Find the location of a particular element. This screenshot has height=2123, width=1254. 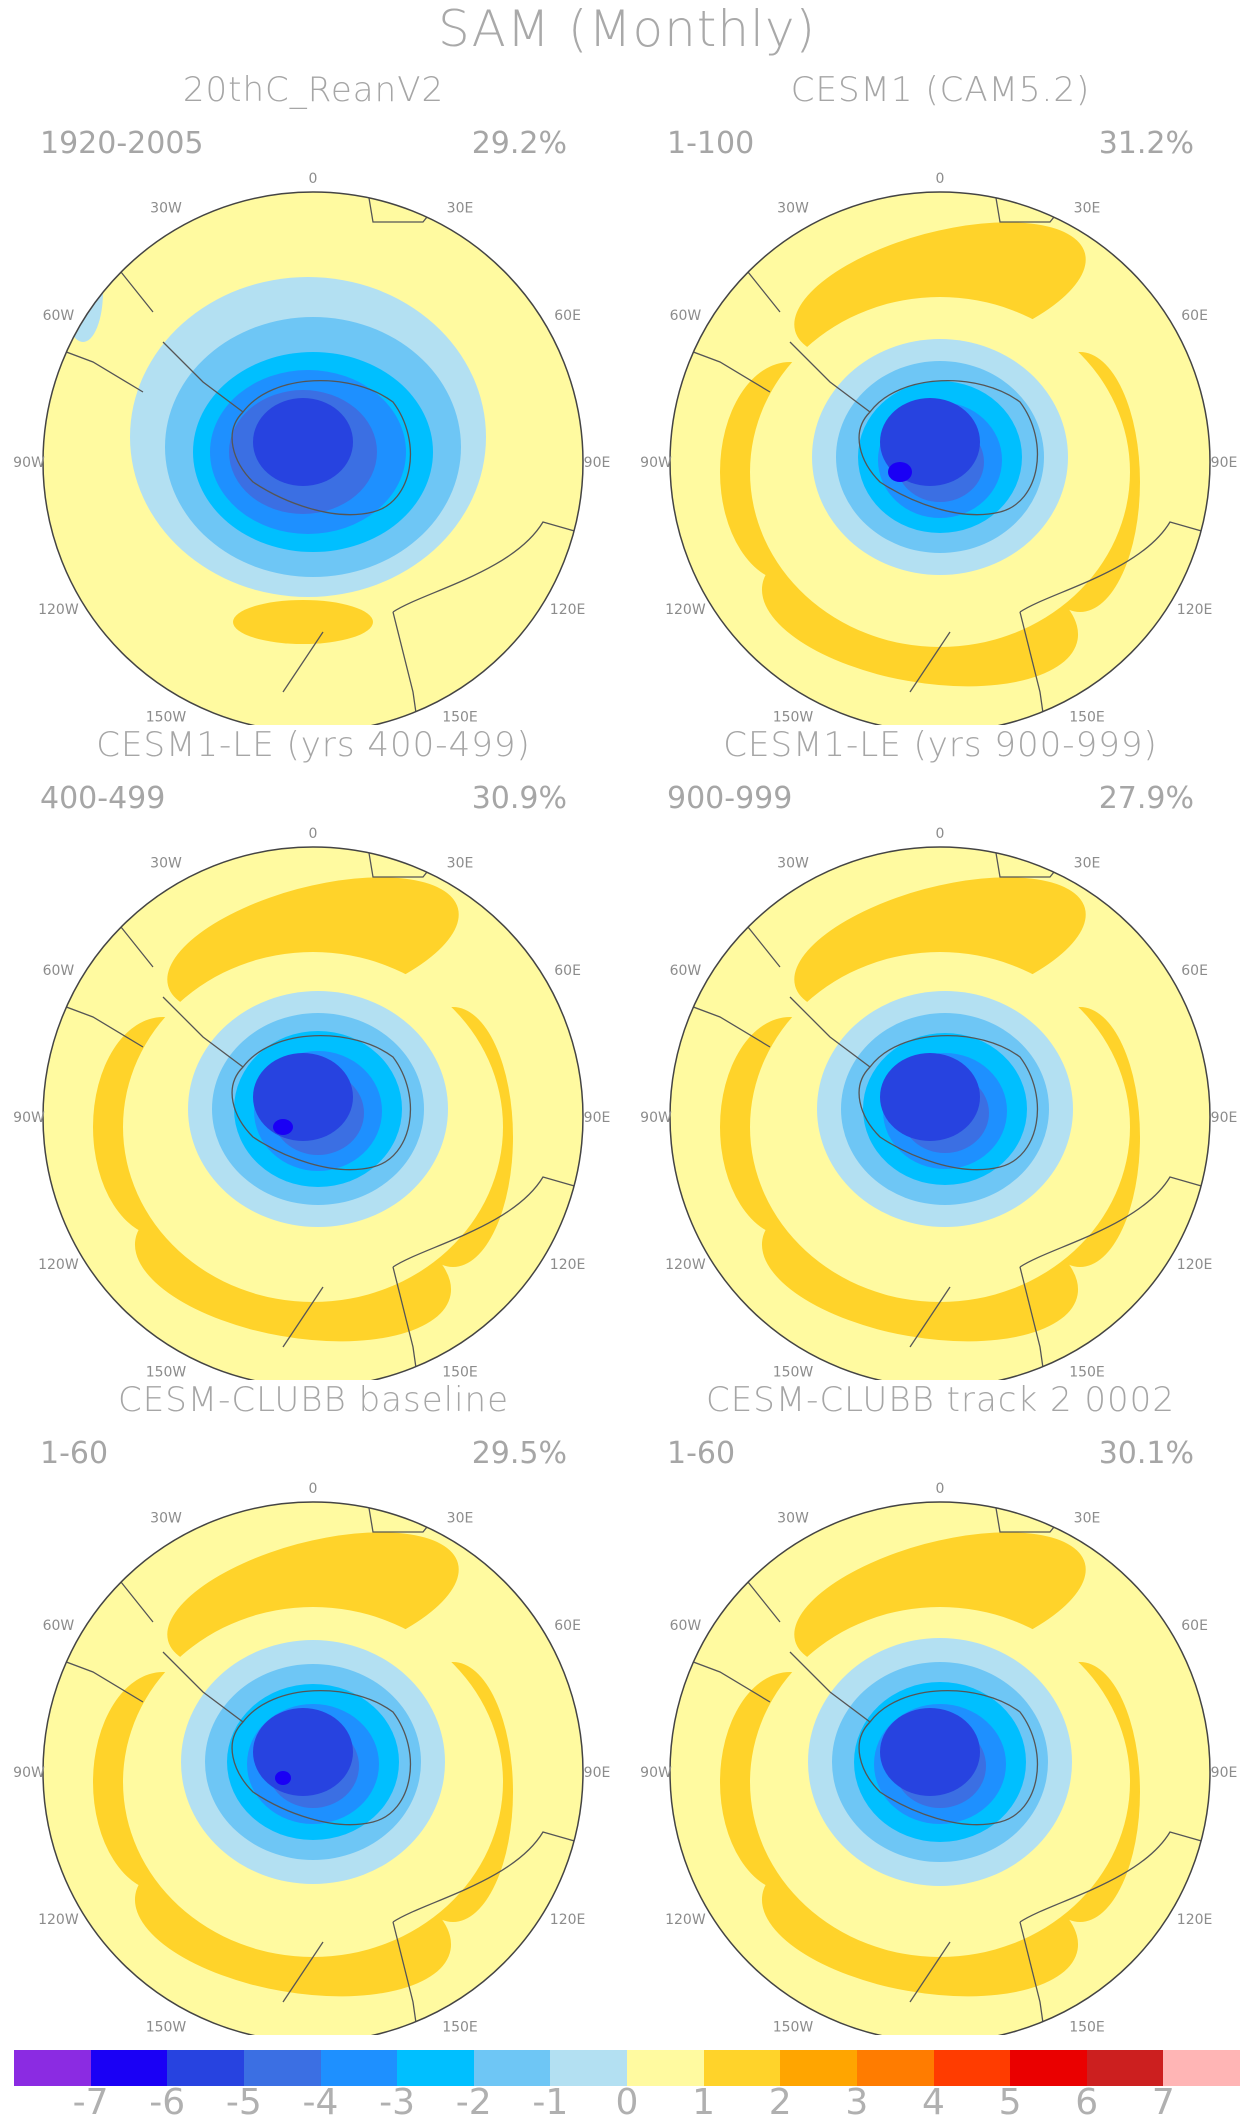

panel-years: 1-60 is located at coordinates (701, 1453).